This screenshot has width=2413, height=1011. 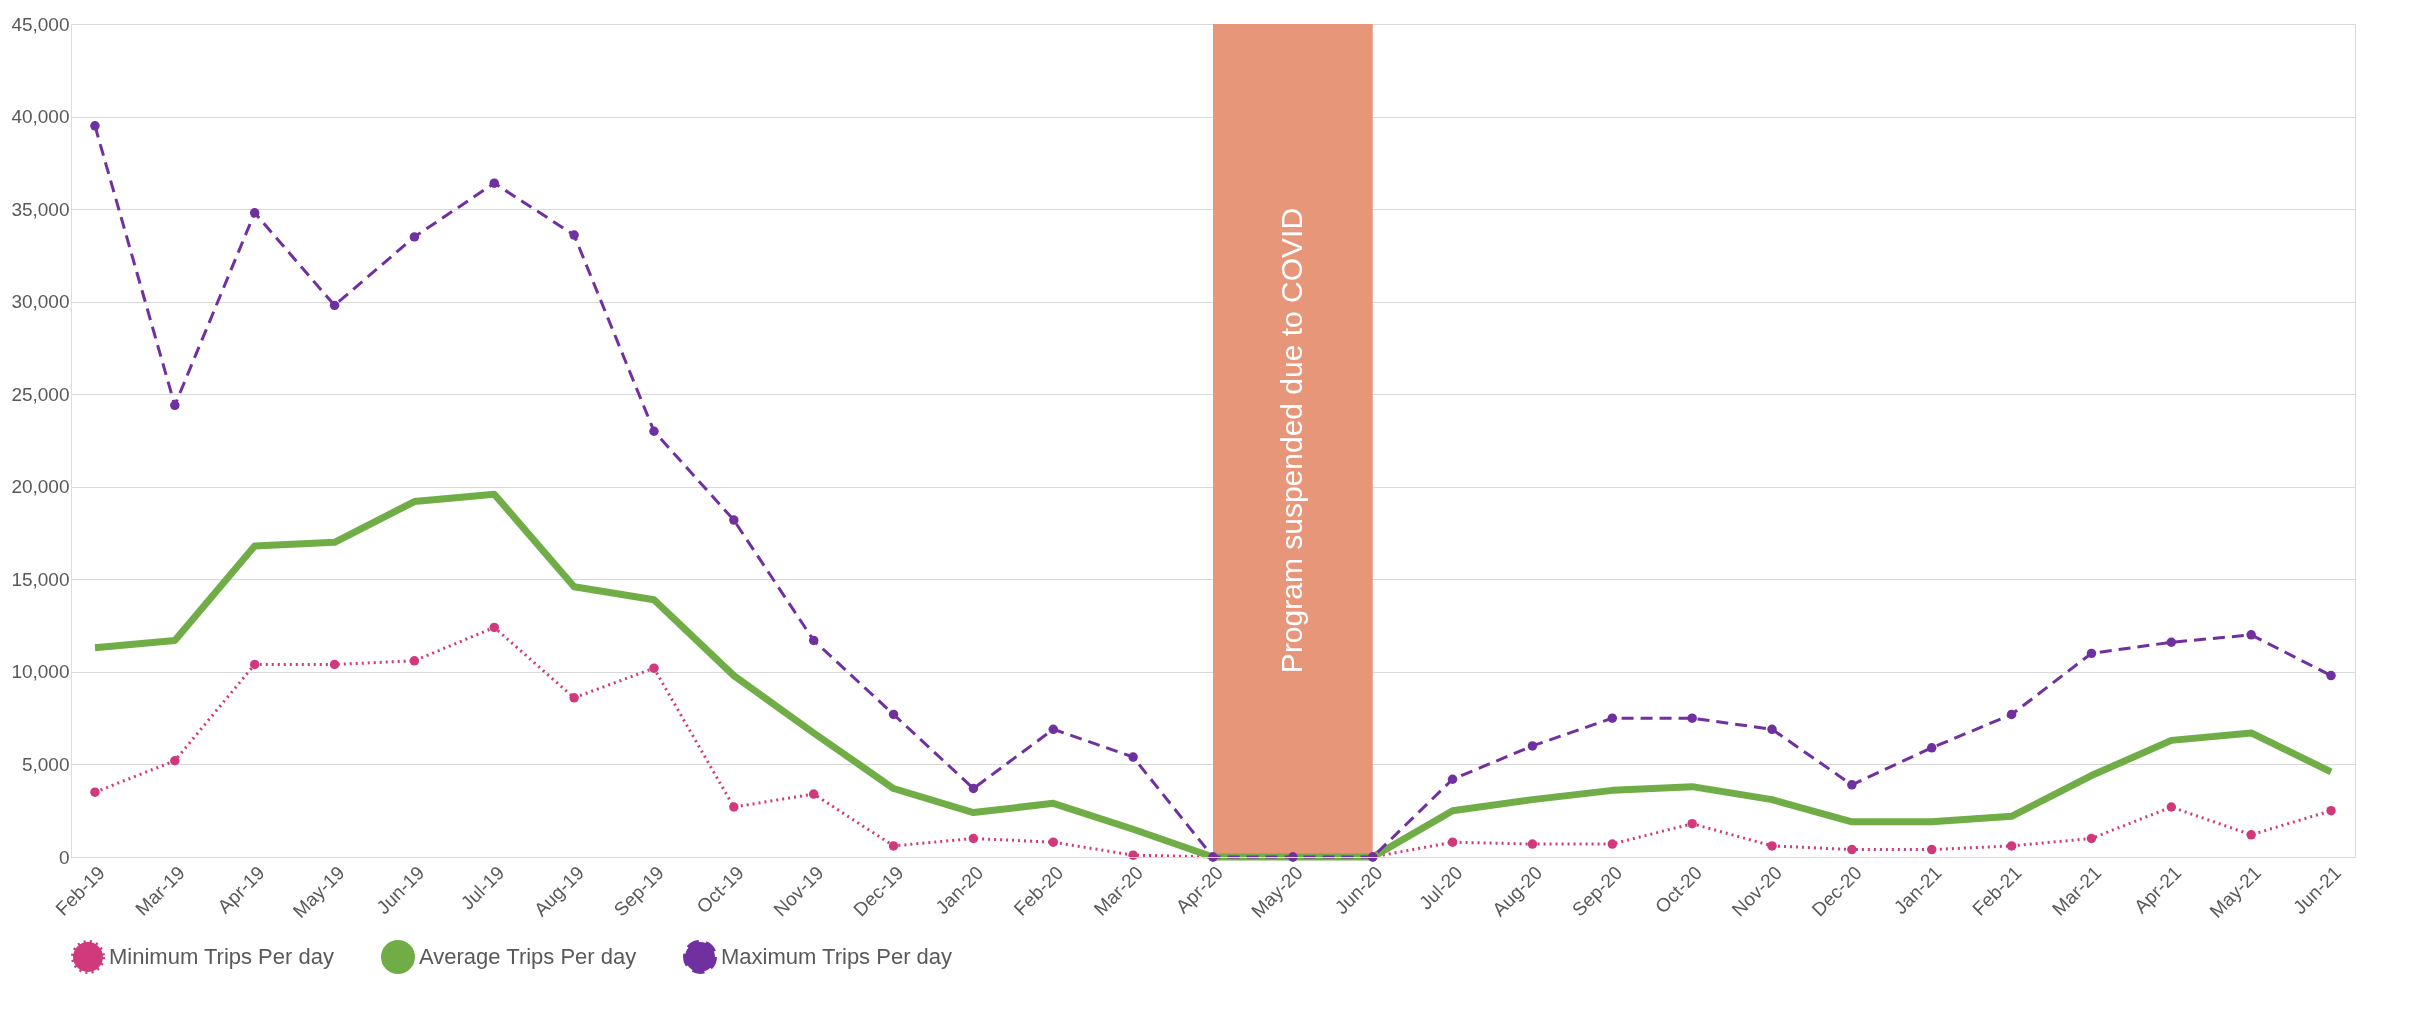 What do you see at coordinates (40, 394) in the screenshot?
I see `y-tick-label: 25,000` at bounding box center [40, 394].